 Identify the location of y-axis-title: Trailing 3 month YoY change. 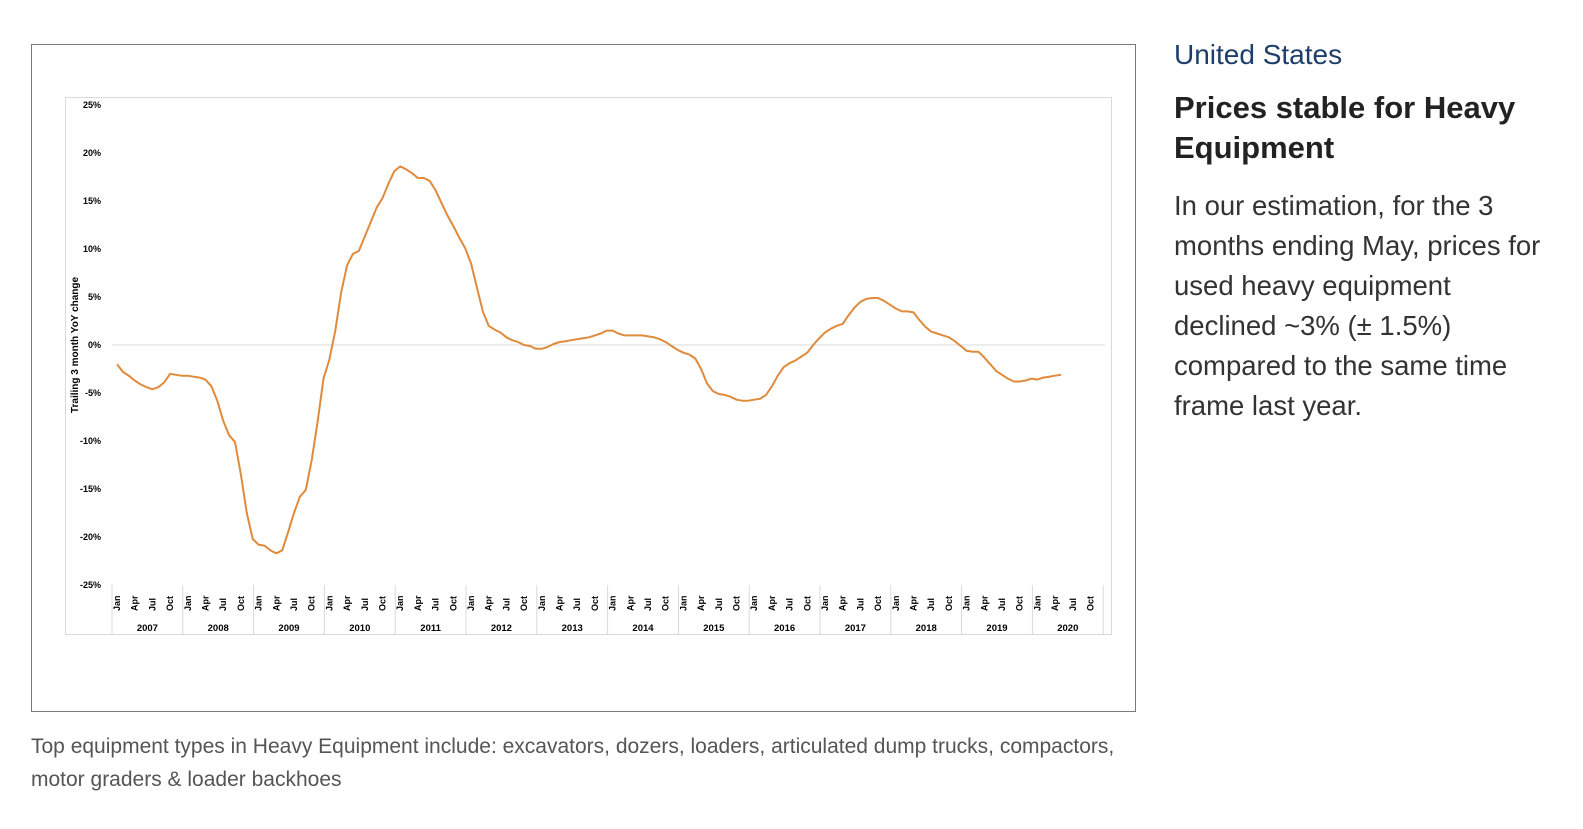
(75, 344).